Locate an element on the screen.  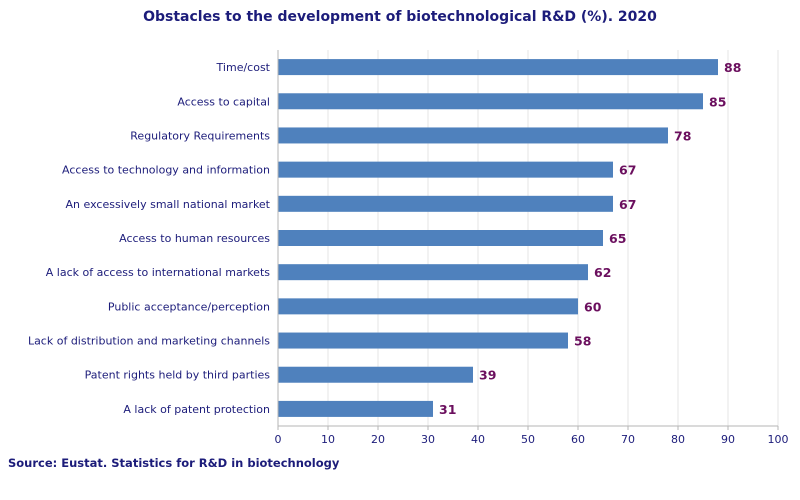
value-label: 60 is located at coordinates (593, 306).